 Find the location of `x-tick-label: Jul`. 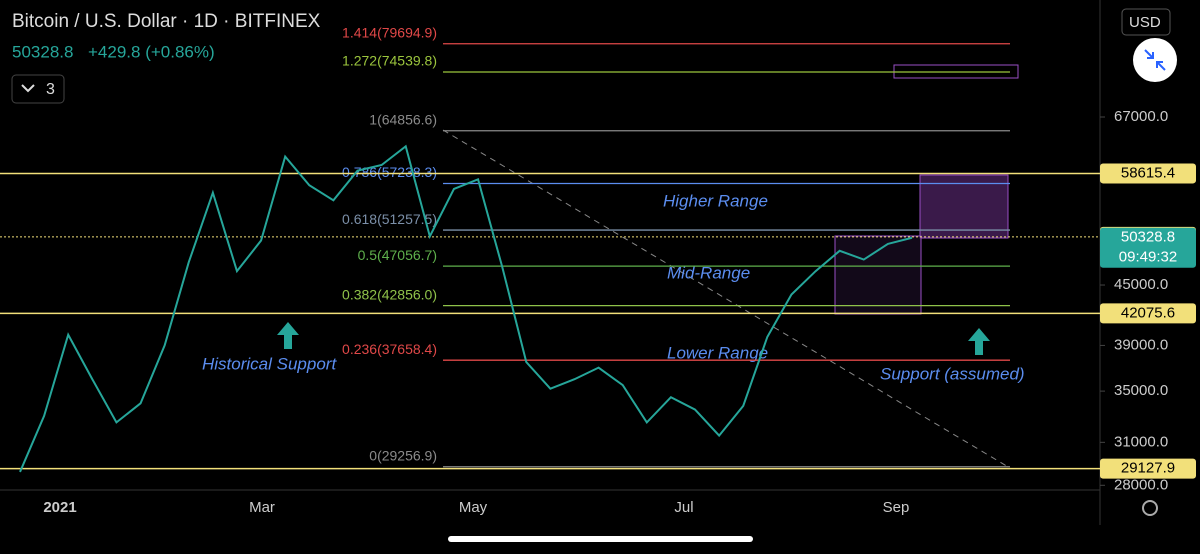

x-tick-label: Jul is located at coordinates (683, 507).